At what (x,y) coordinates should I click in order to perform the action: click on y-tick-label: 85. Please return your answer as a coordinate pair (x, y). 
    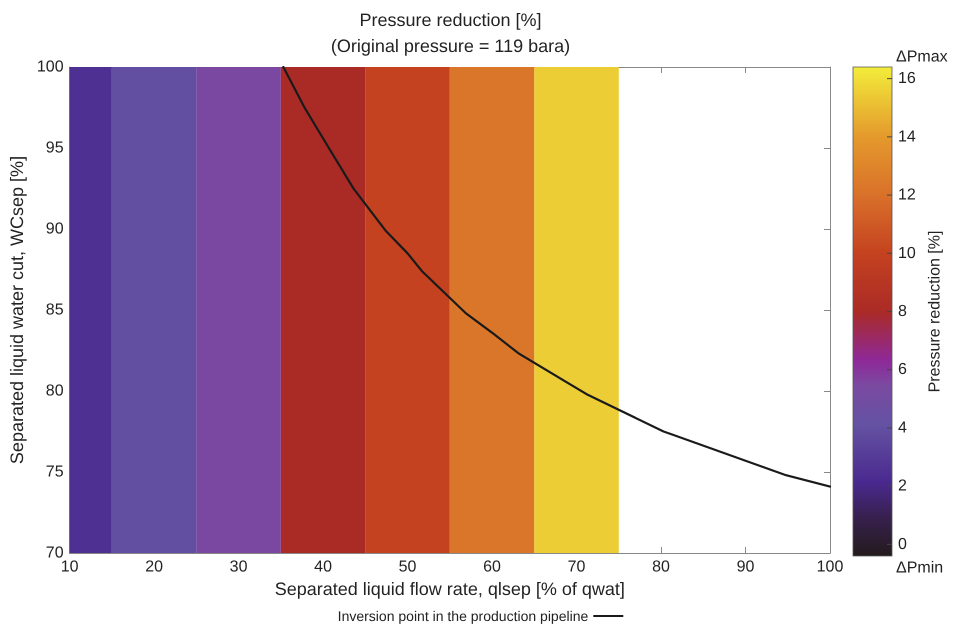
    Looking at the image, I should click on (55, 310).